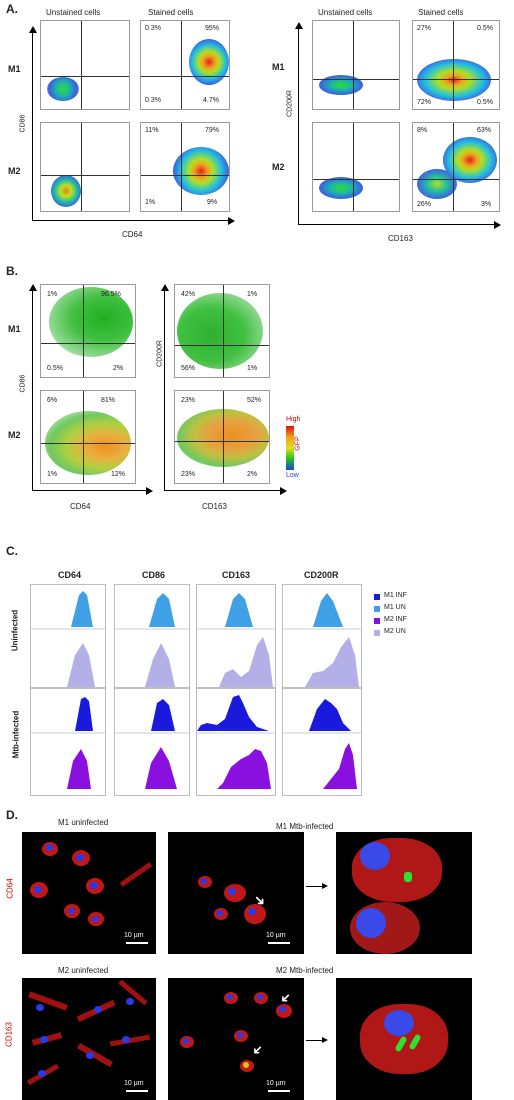 The width and height of the screenshot is (514, 1100). Describe the element at coordinates (236, 636) in the screenshot. I see `c-cd163-uninfected-box` at that location.